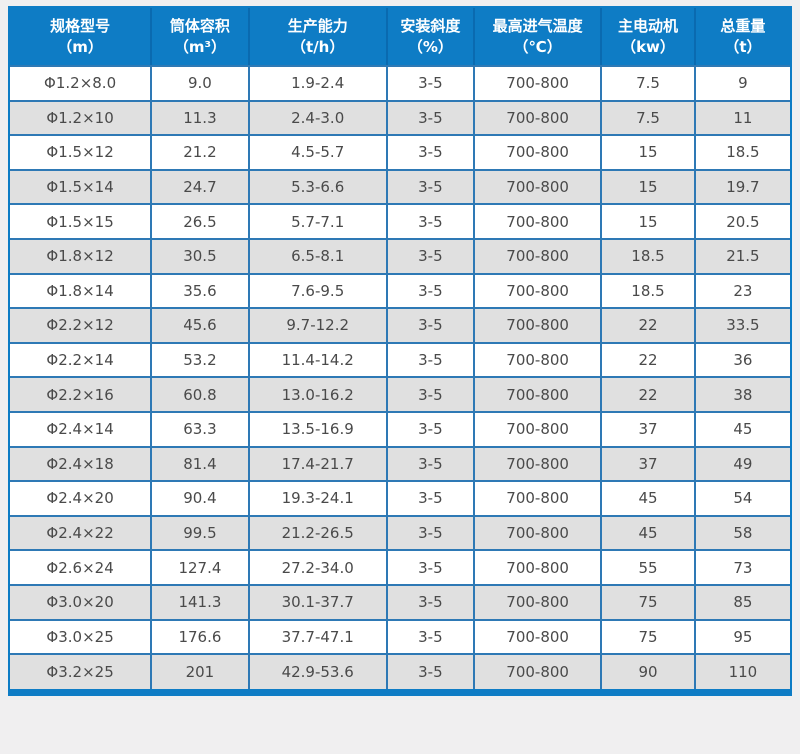 Image resolution: width=800 pixels, height=754 pixels. Describe the element at coordinates (200, 46) in the screenshot. I see `column-unit: （m³）` at that location.